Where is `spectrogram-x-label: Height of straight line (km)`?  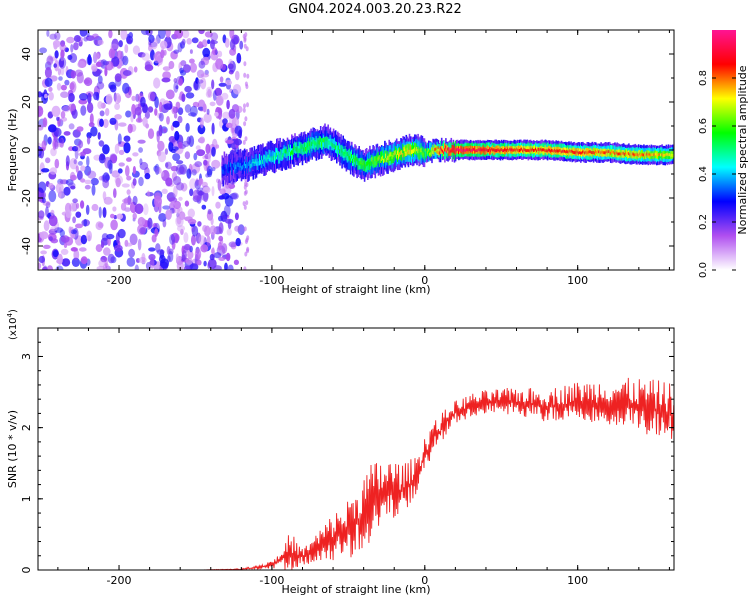
spectrogram-x-label: Height of straight line (km) is located at coordinates (355, 289).